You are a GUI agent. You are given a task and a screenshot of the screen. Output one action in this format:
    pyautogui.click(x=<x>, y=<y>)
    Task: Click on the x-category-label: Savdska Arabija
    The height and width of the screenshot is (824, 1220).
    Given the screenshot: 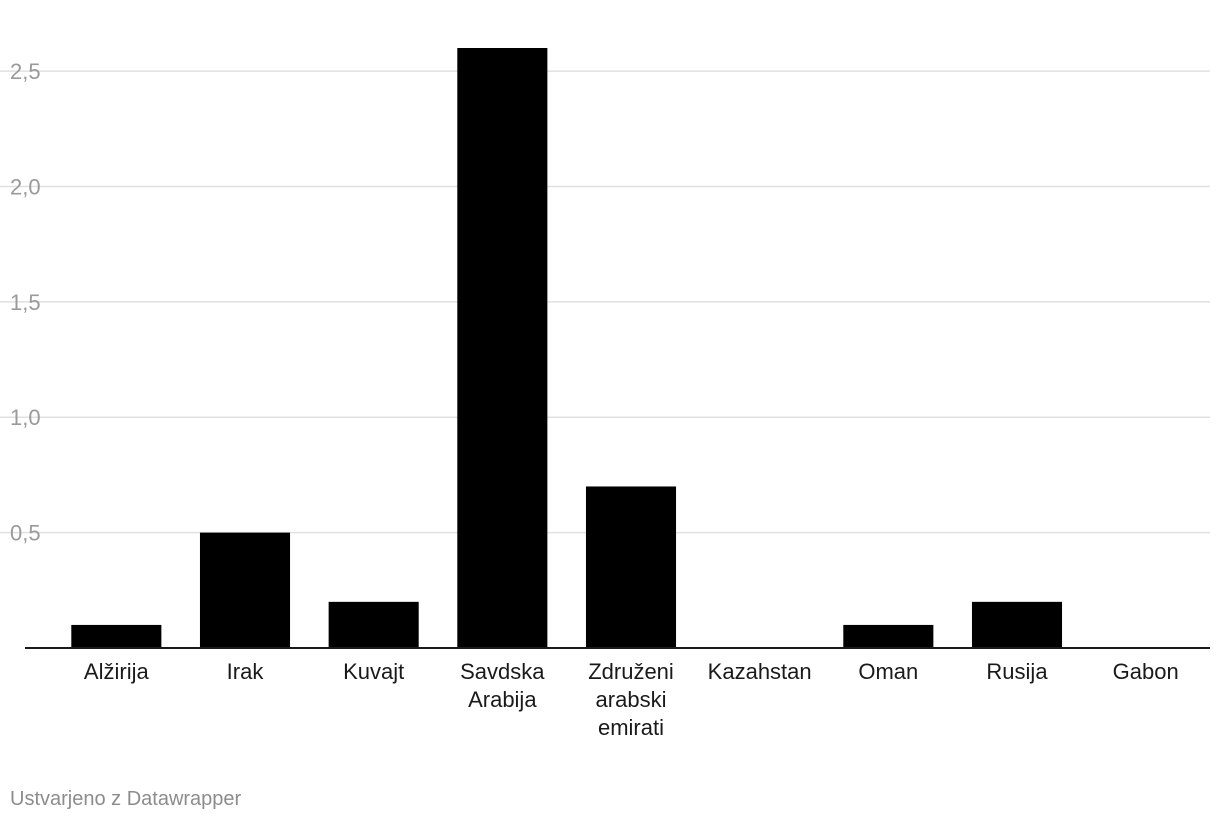 What is the action you would take?
    pyautogui.click(x=502, y=685)
    